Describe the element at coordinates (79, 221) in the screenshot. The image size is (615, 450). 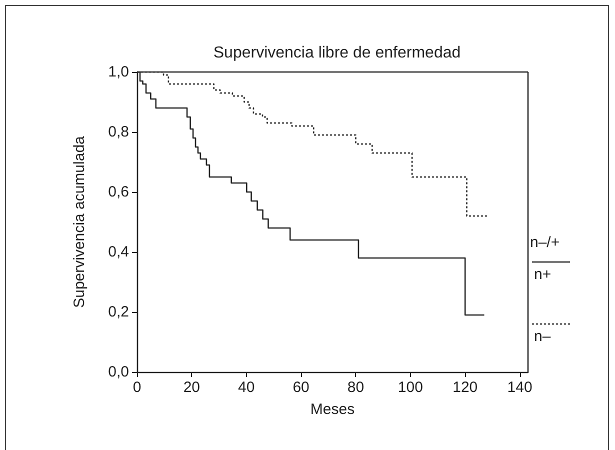
I see `y-axis-title: Supervivencia acumulada` at that location.